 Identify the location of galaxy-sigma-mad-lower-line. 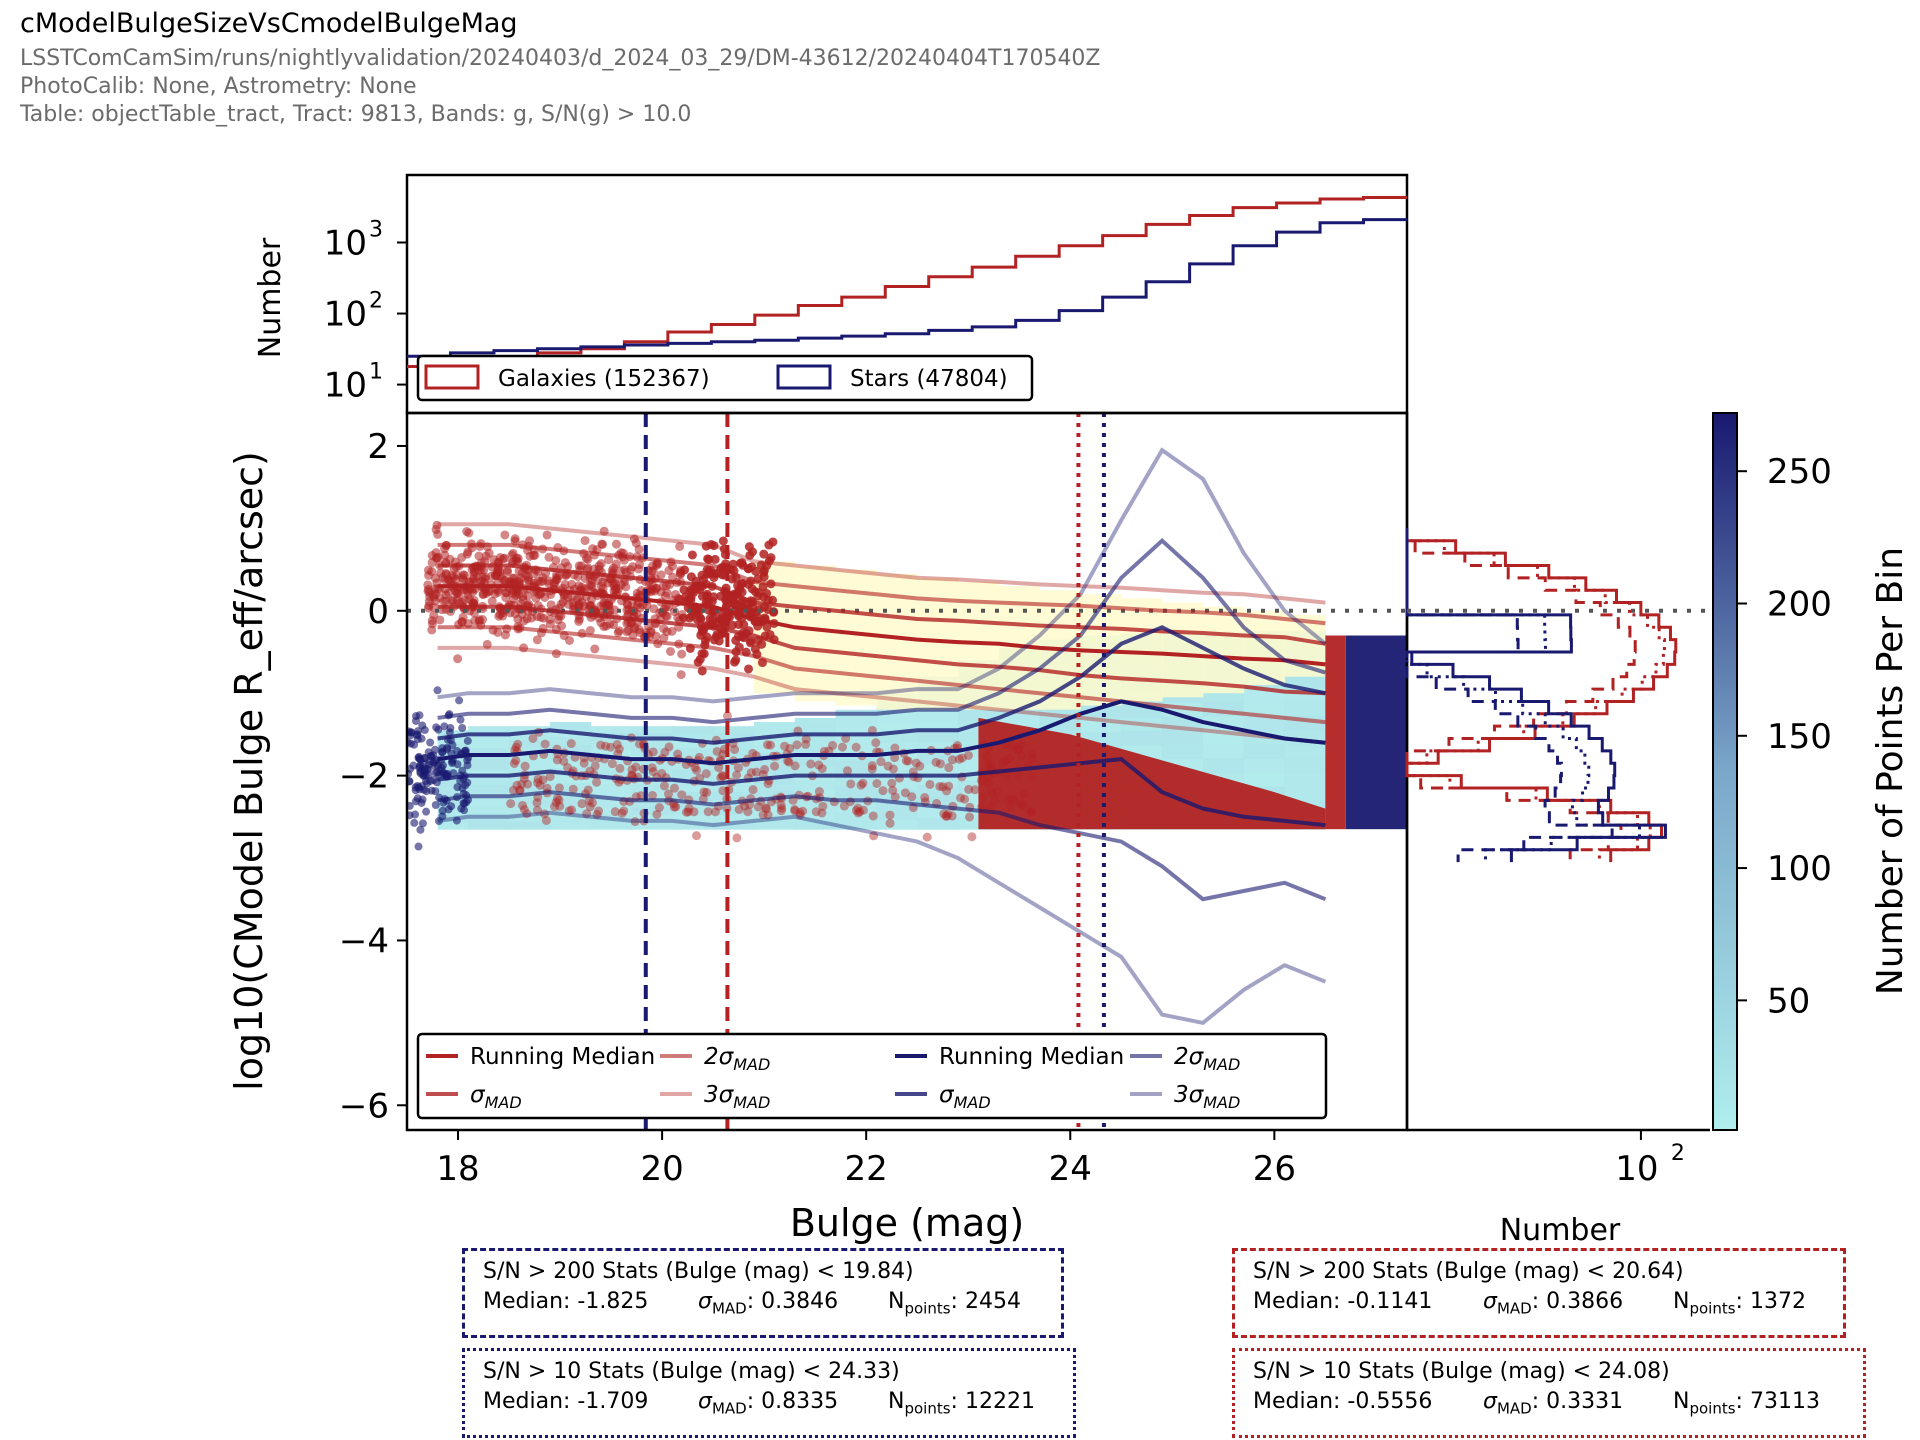
(881, 650).